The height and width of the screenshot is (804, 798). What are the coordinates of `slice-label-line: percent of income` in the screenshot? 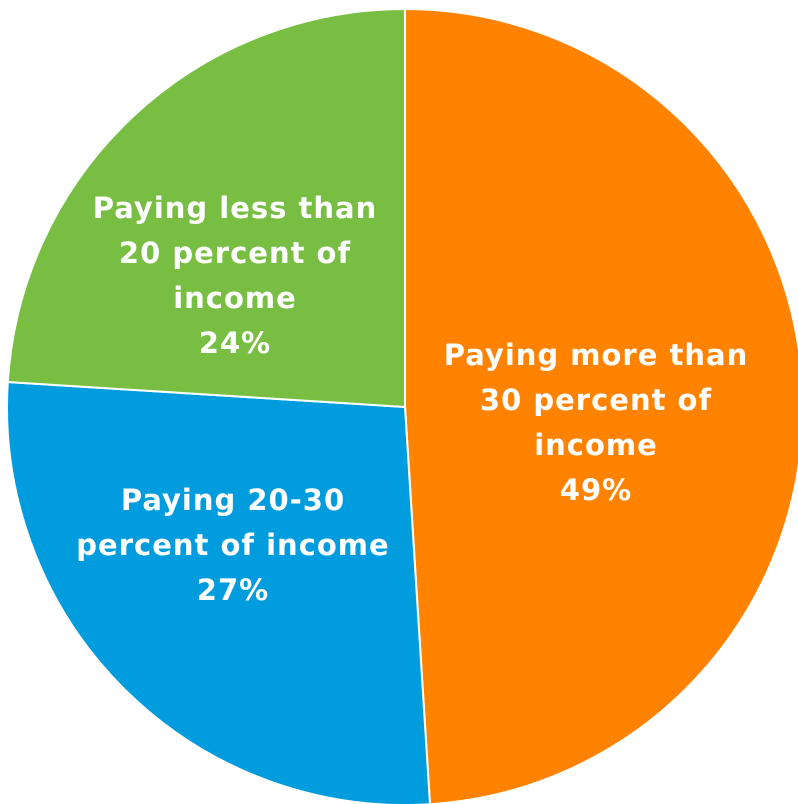 It's located at (232, 545).